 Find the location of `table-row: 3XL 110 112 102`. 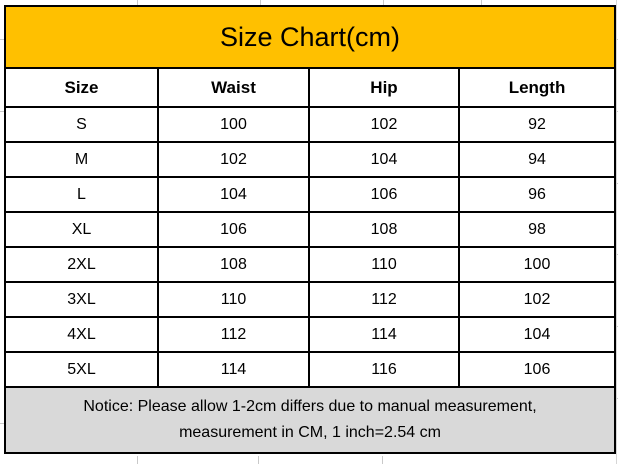

table-row: 3XL 110 112 102 is located at coordinates (310, 299).